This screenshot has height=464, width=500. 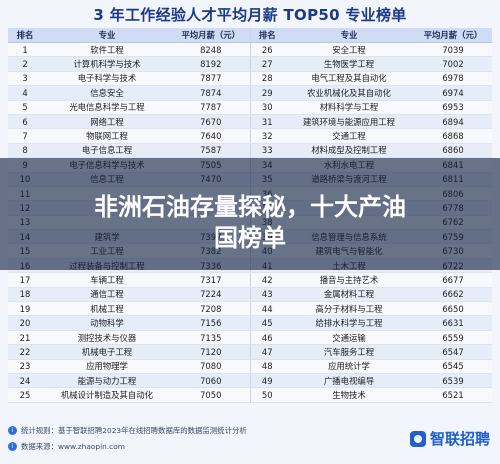 I want to click on cell-major-left: 测控技术与仪器, so click(x=107, y=338).